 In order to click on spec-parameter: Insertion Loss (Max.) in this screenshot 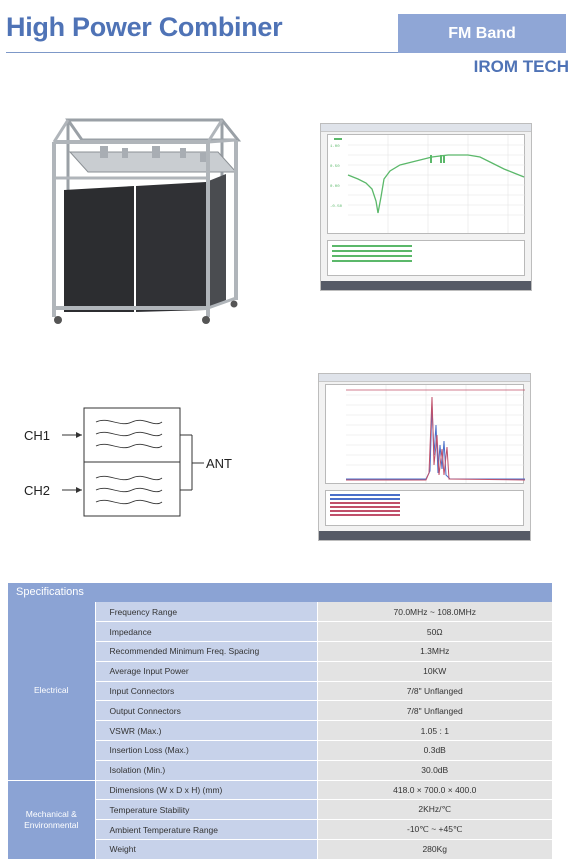, I will do `click(206, 750)`.